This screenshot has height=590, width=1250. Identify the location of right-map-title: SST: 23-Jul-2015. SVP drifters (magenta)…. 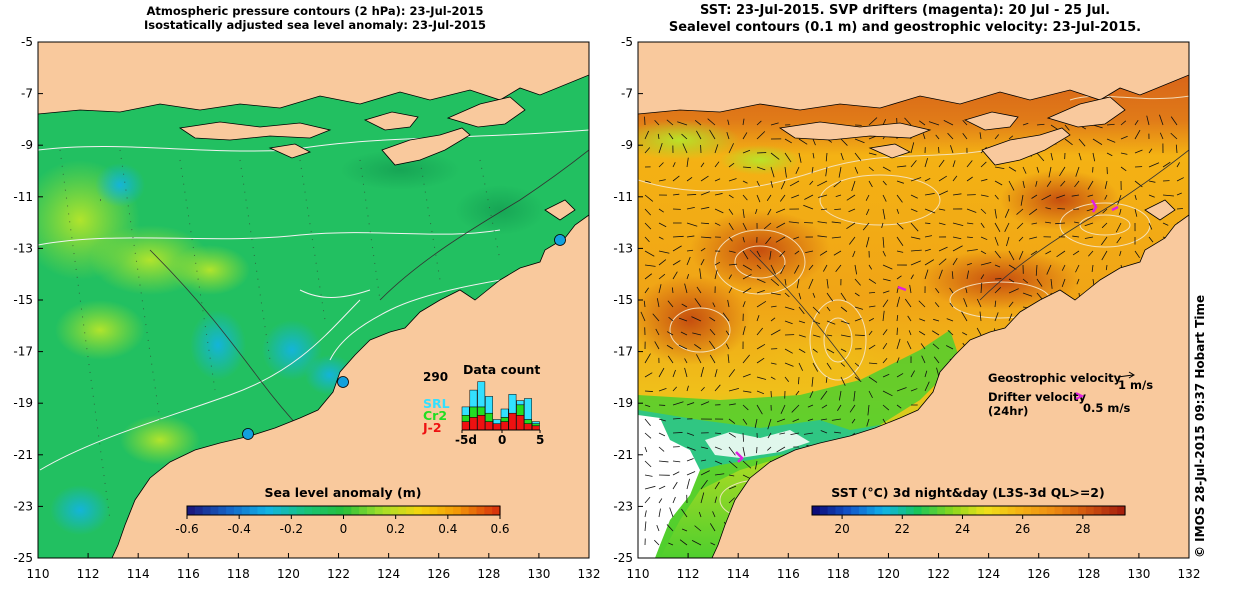
(905, 19).